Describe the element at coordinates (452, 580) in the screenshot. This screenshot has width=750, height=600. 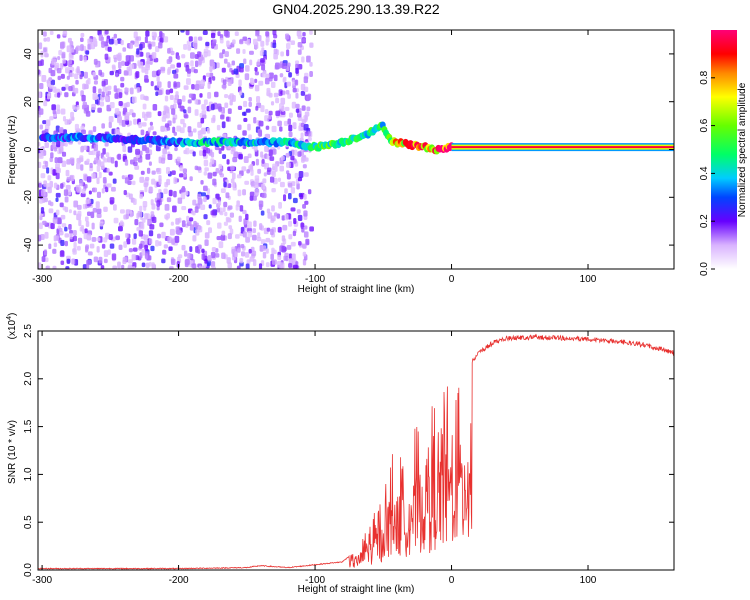
I see `snr-x-tick-label: 0` at that location.